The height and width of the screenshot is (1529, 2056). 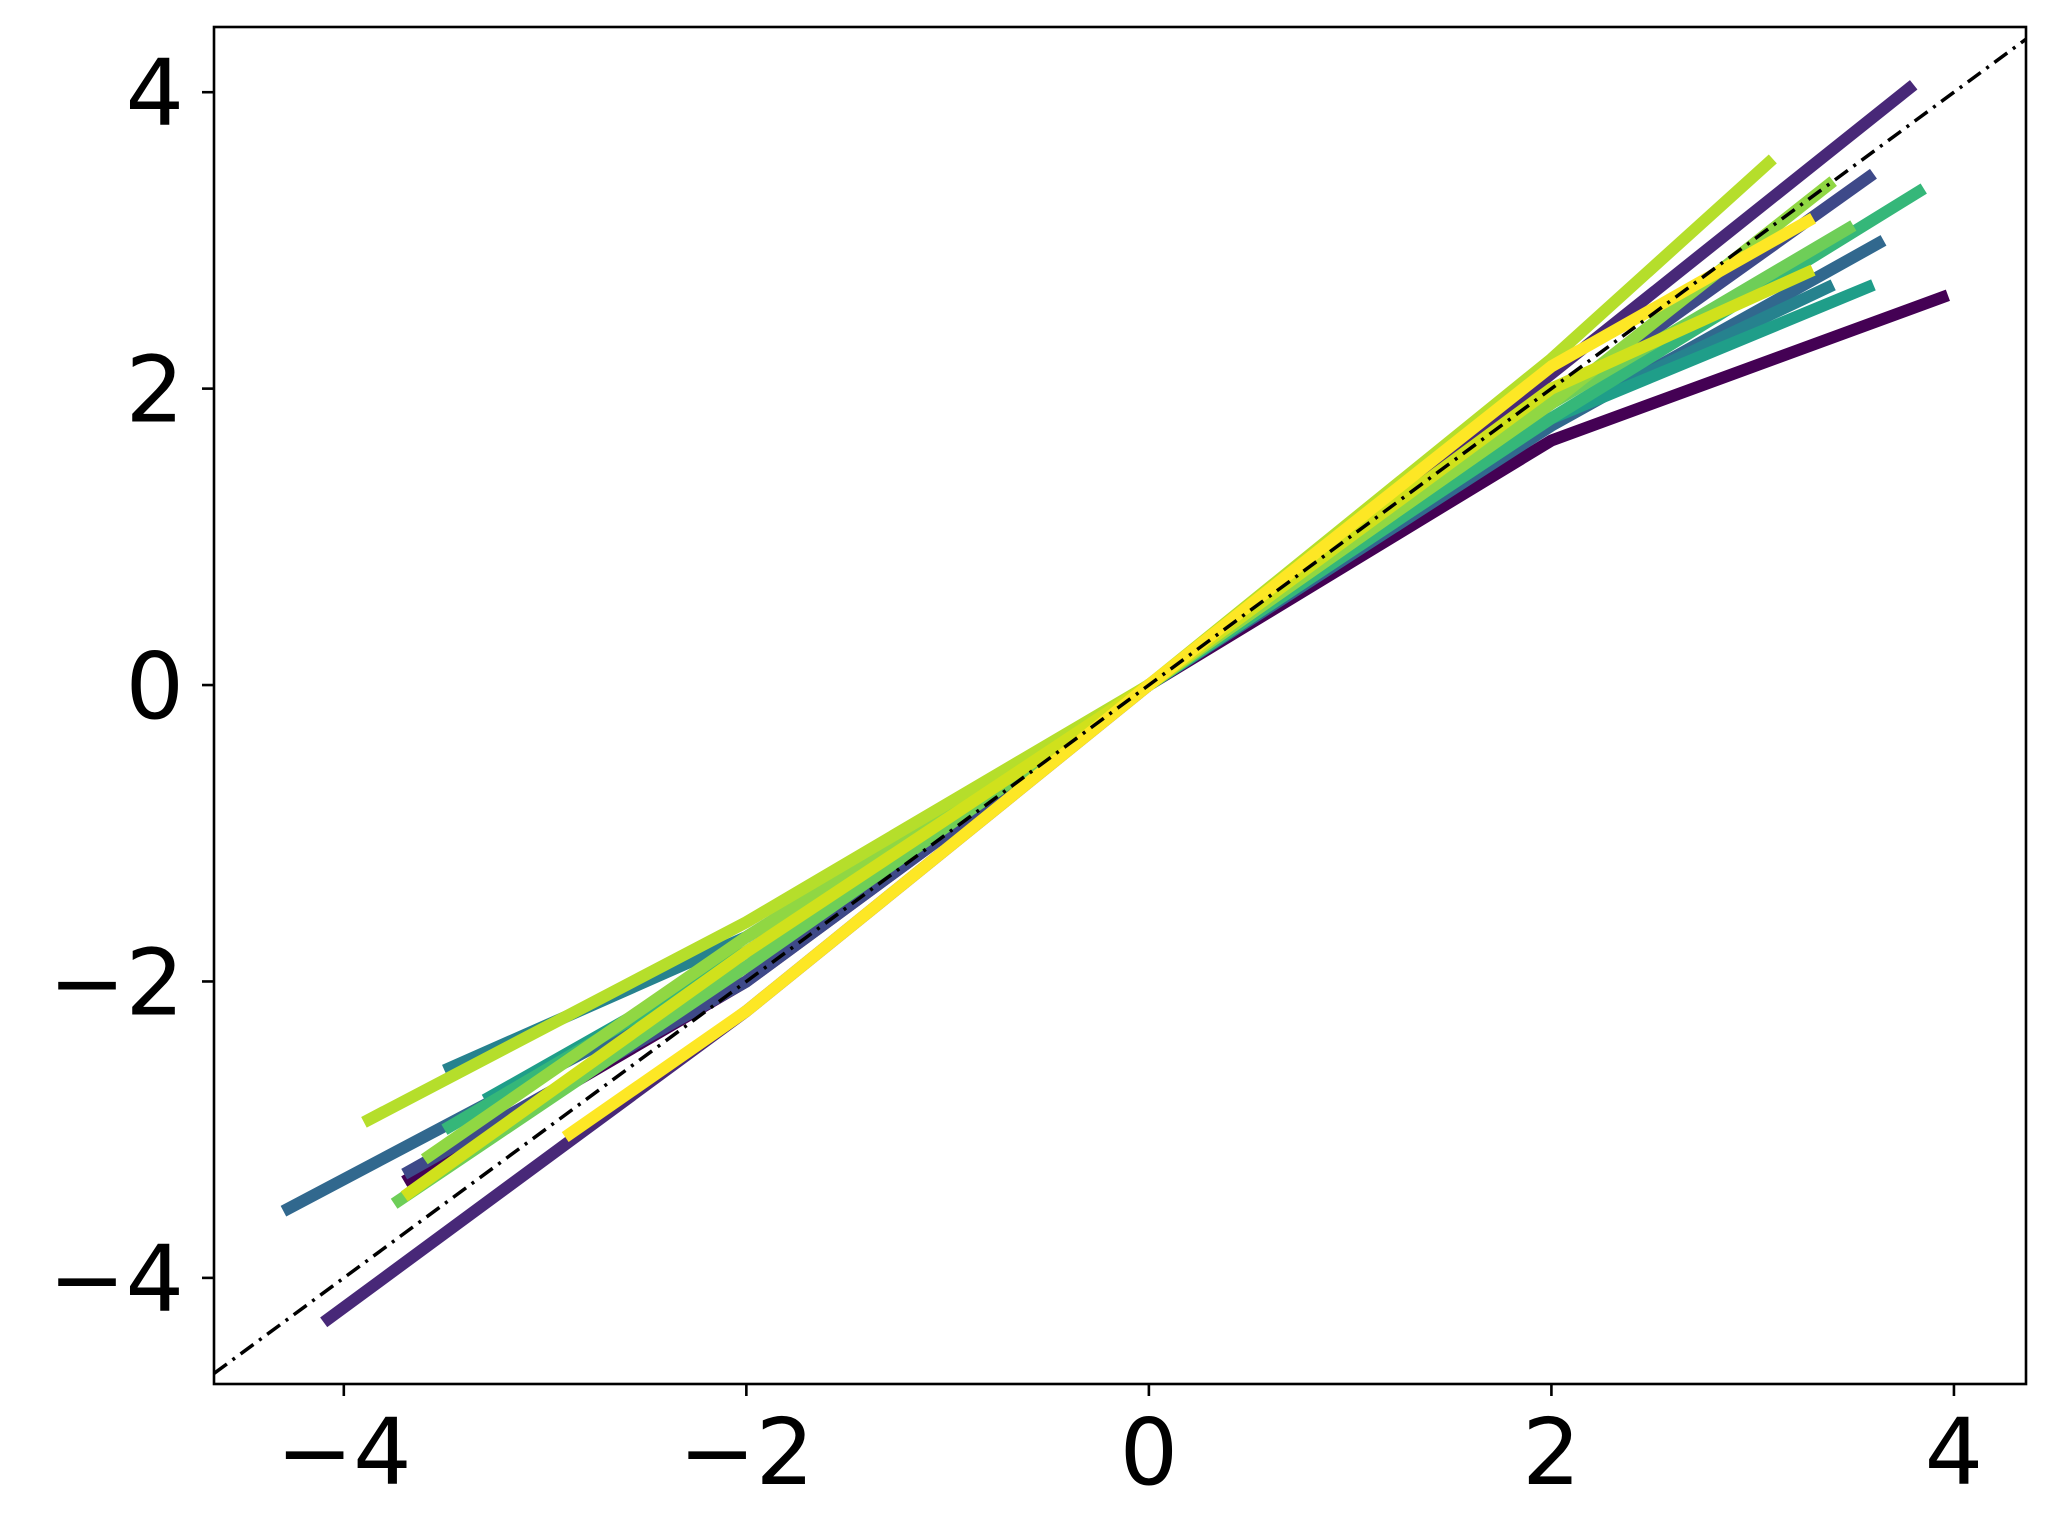 What do you see at coordinates (154, 93) in the screenshot?
I see `y-tick-label: 4` at bounding box center [154, 93].